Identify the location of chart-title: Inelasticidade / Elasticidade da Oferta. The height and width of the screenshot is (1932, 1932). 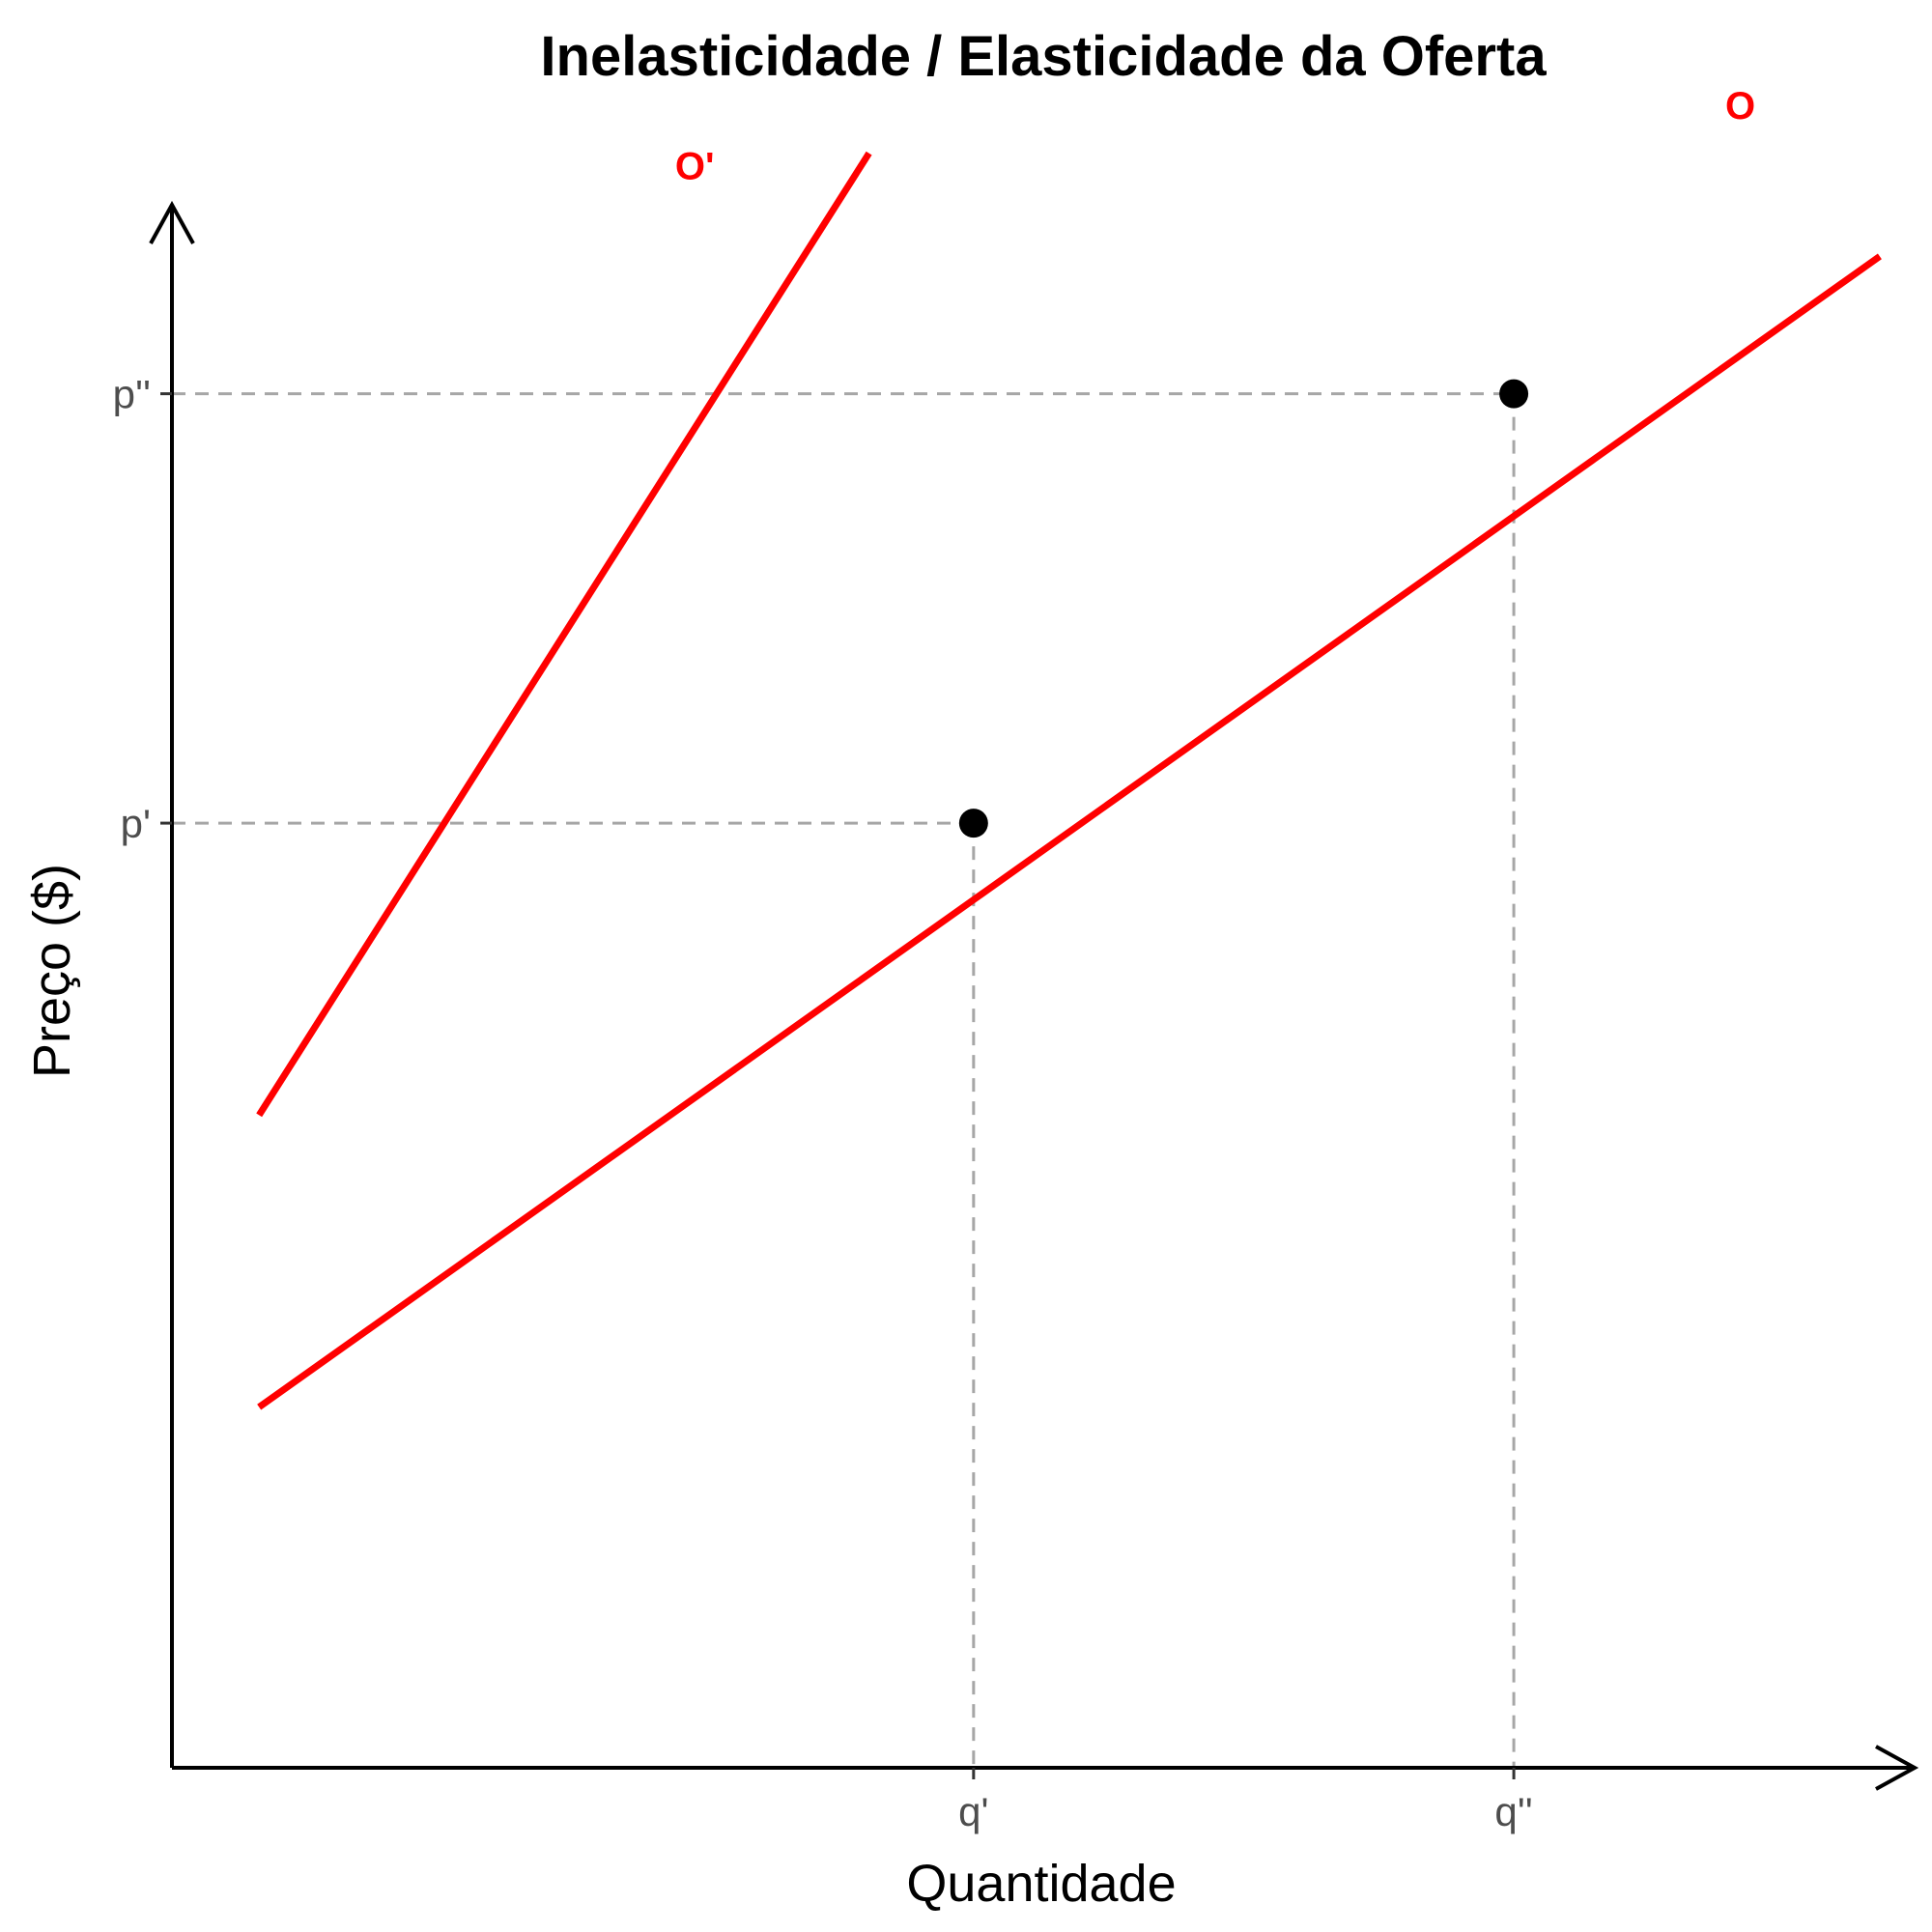
(1043, 56).